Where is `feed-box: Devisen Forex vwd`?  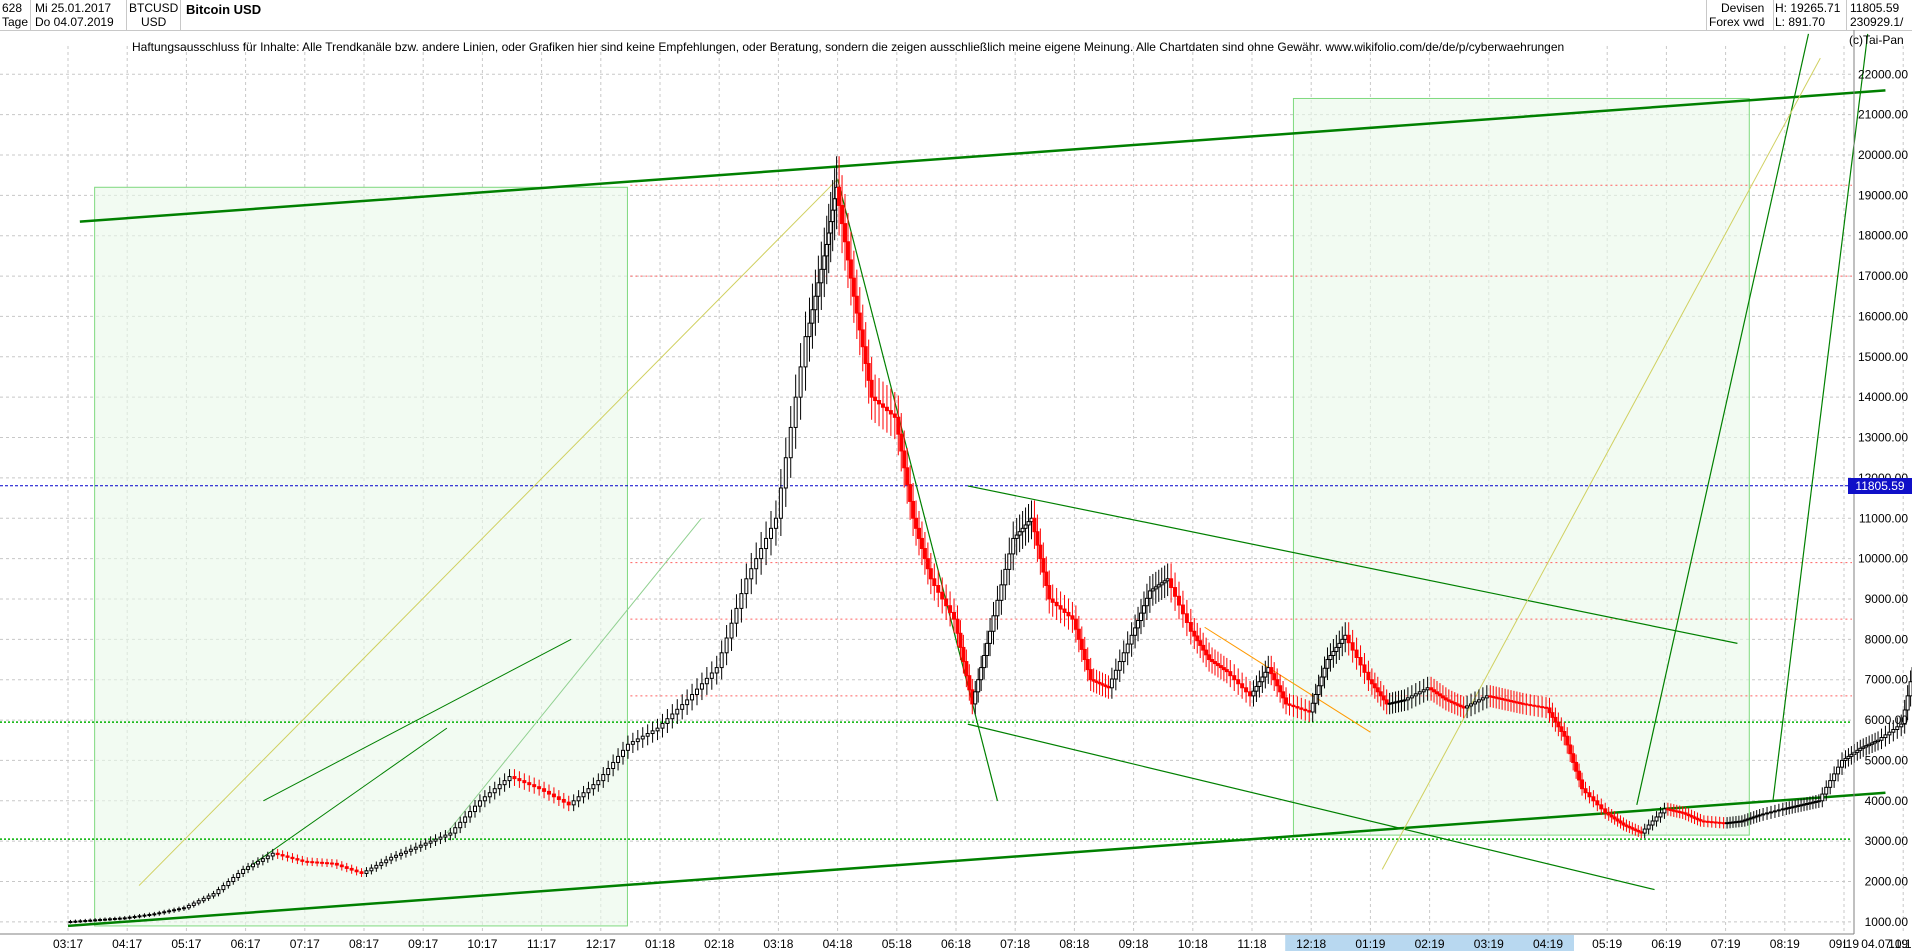 feed-box: Devisen Forex vwd is located at coordinates (1740, 15).